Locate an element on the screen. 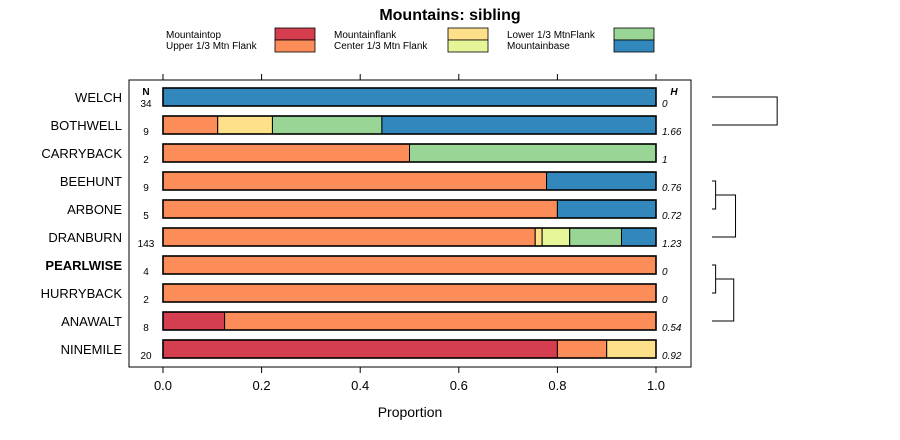 The width and height of the screenshot is (900, 440). row-n-value: 34 is located at coordinates (146, 104).